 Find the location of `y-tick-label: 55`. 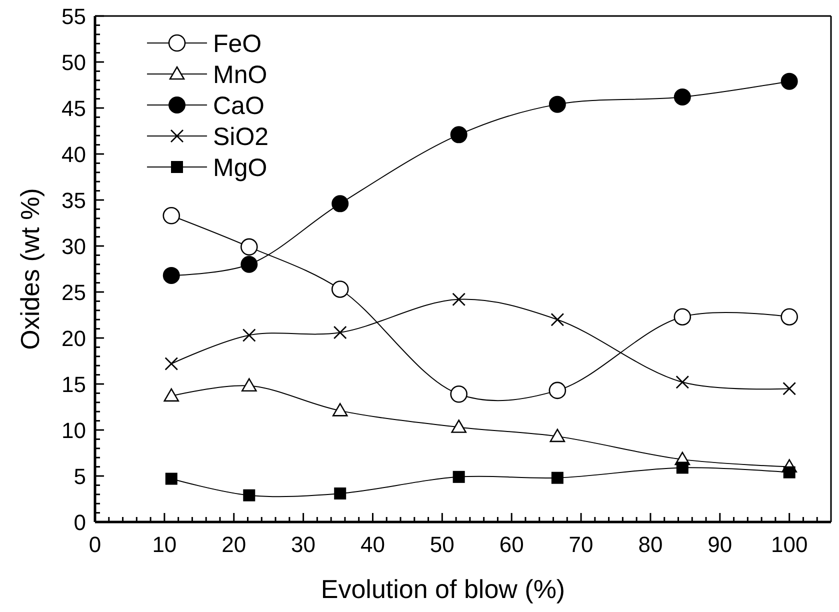

y-tick-label: 55 is located at coordinates (74, 16).